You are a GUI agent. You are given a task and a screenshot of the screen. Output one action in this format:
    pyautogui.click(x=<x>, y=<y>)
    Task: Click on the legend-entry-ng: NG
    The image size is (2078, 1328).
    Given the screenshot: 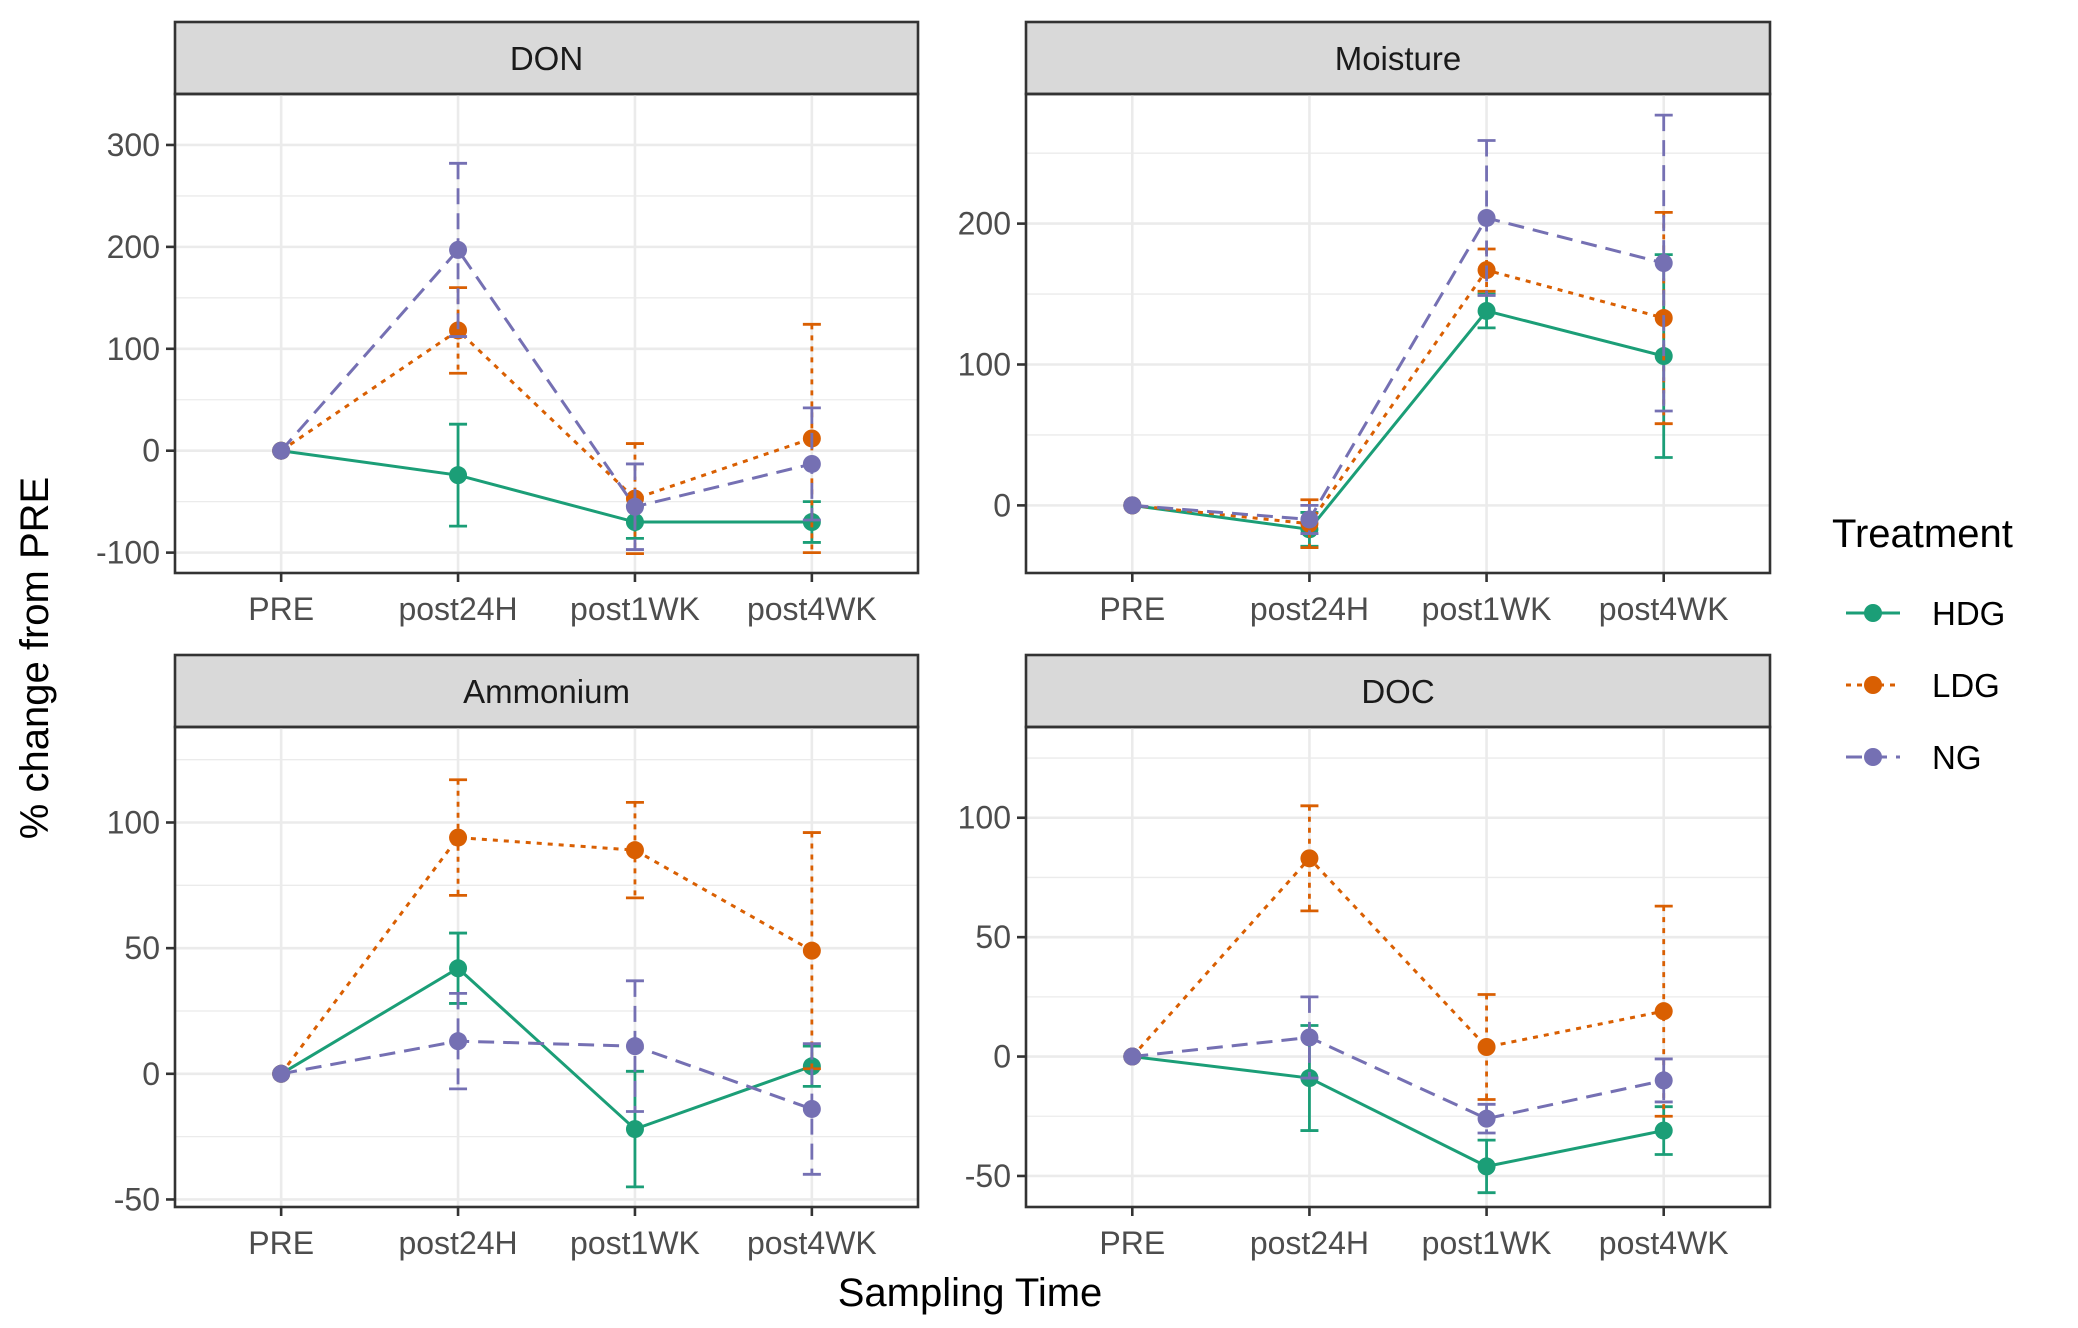 What is the action you would take?
    pyautogui.click(x=1914, y=757)
    